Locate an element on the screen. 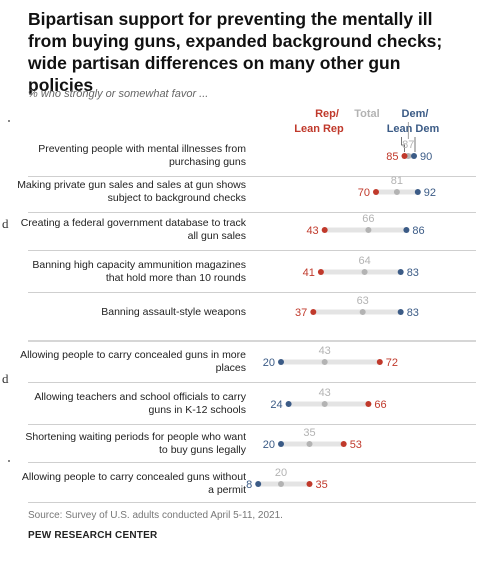 This screenshot has height=581, width=498. rep-value: 72 is located at coordinates (392, 363).